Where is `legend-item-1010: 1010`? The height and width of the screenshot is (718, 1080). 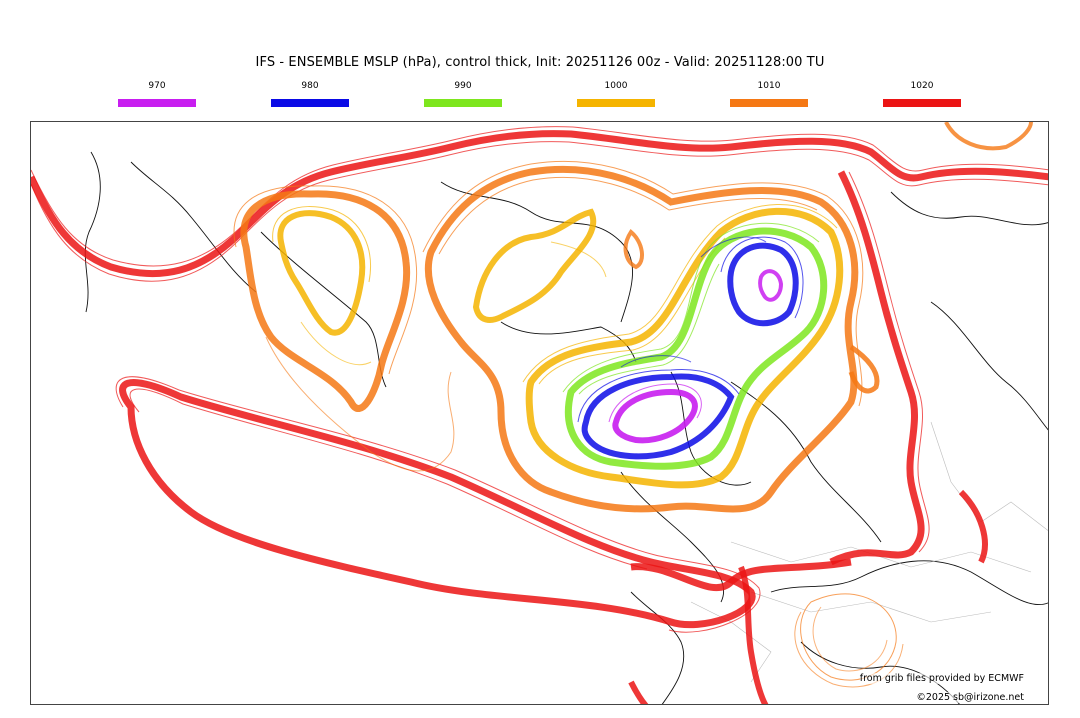 legend-item-1010: 1010 is located at coordinates (769, 93).